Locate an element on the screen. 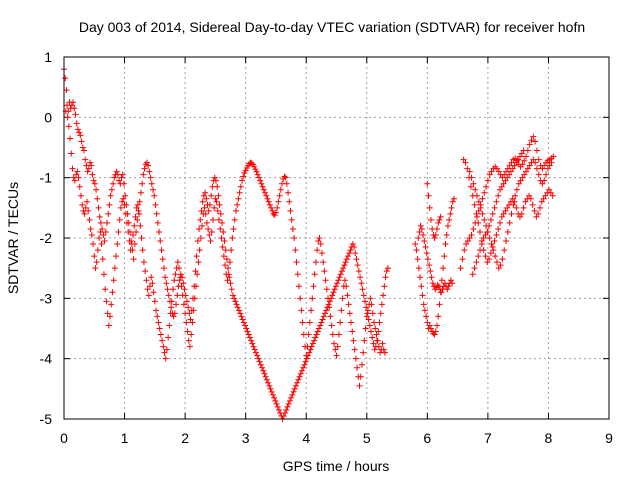 The width and height of the screenshot is (640, 480). x-tick-label: 6 is located at coordinates (427, 438).